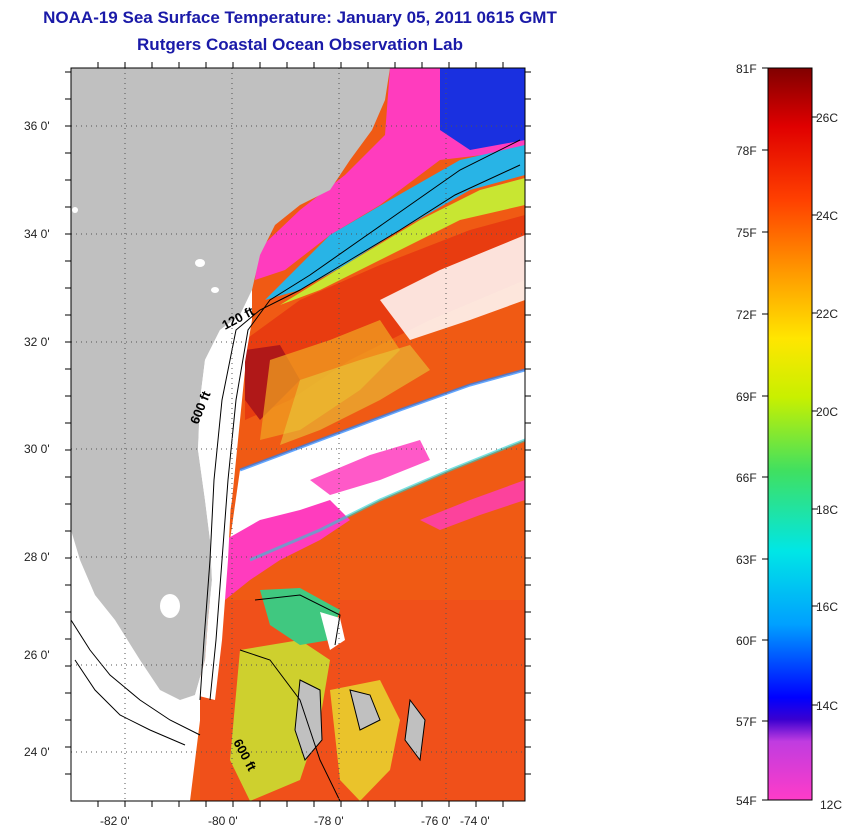  Describe the element at coordinates (746, 641) in the screenshot. I see `colorbar-f-60: 60F` at that location.